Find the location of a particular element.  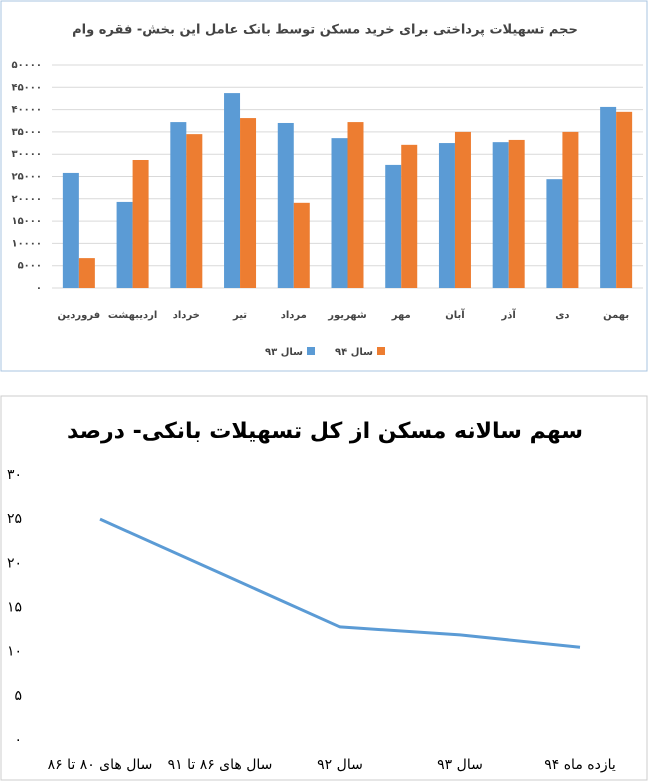

legend-label: سال ۹۴ is located at coordinates (354, 352).